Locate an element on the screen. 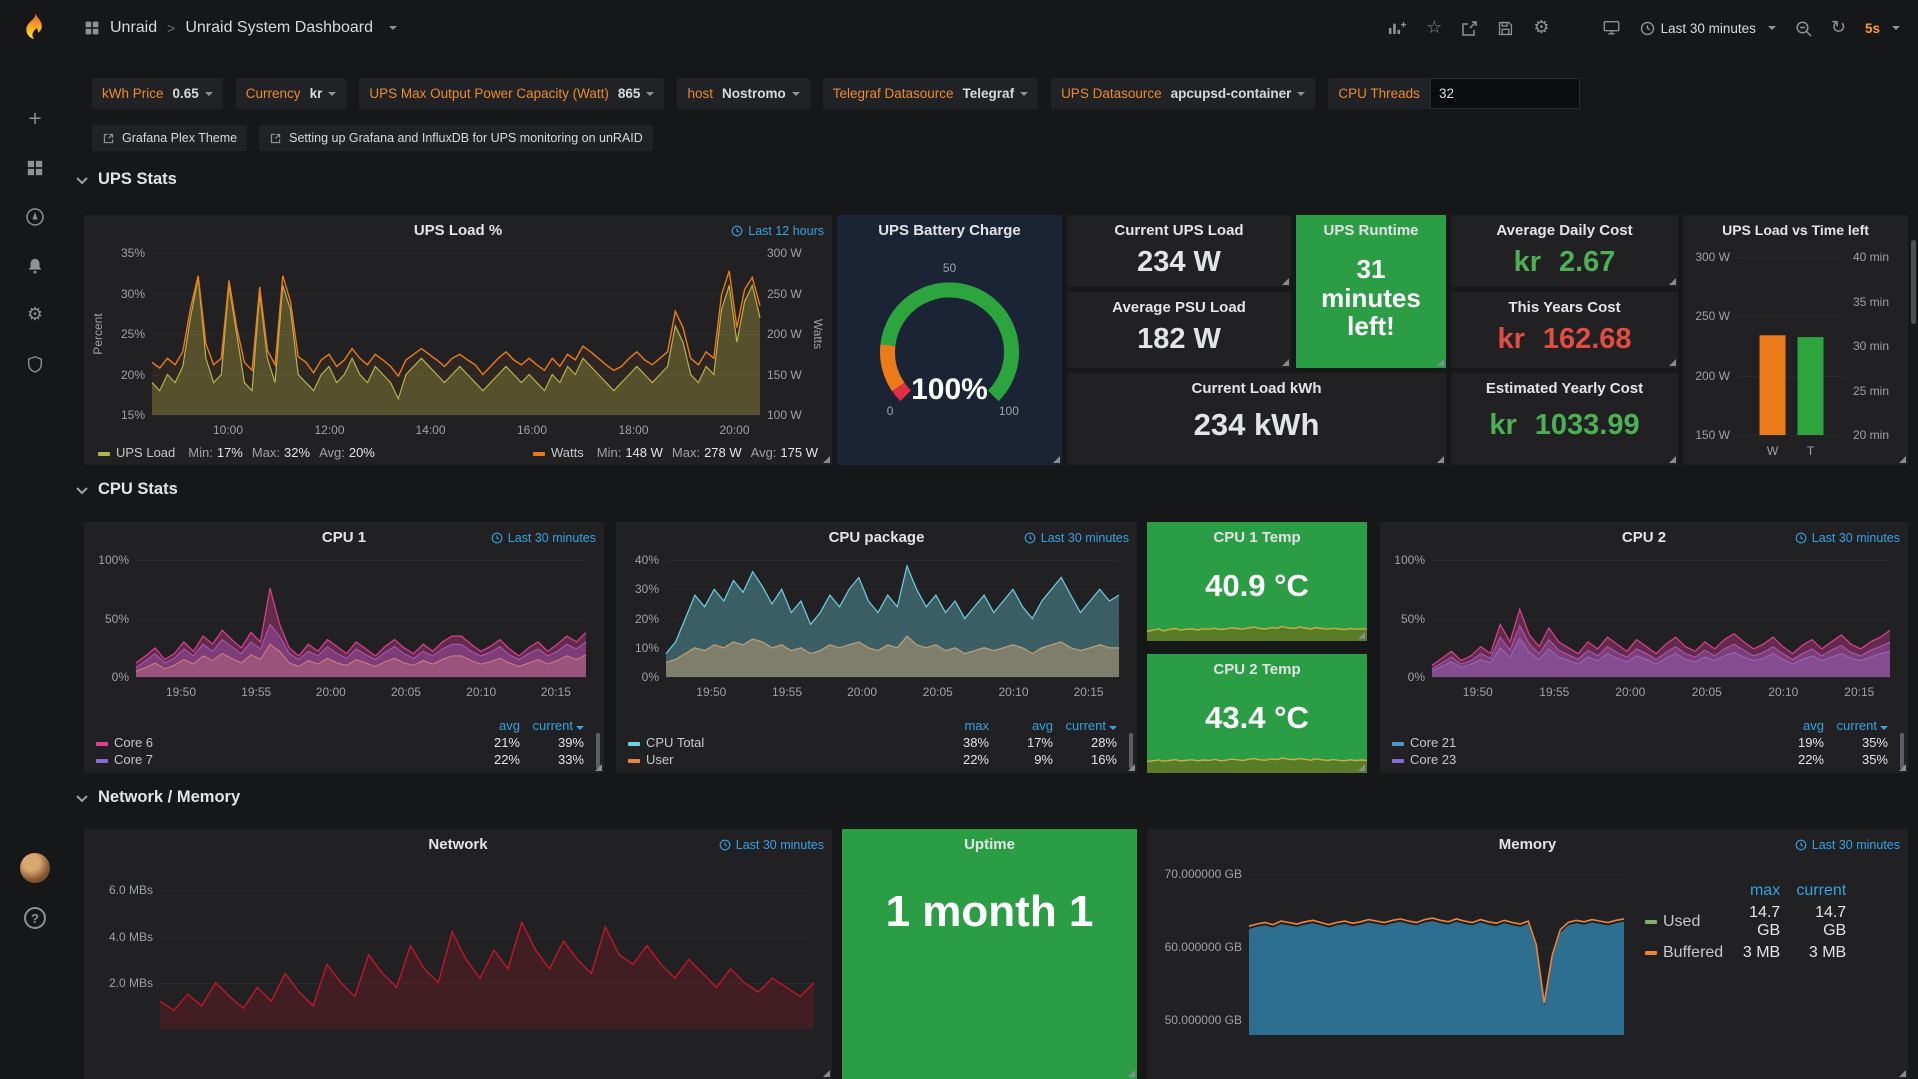 Image resolution: width=1918 pixels, height=1079 pixels. panel-title: CPU 2 Temp is located at coordinates (1257, 669).